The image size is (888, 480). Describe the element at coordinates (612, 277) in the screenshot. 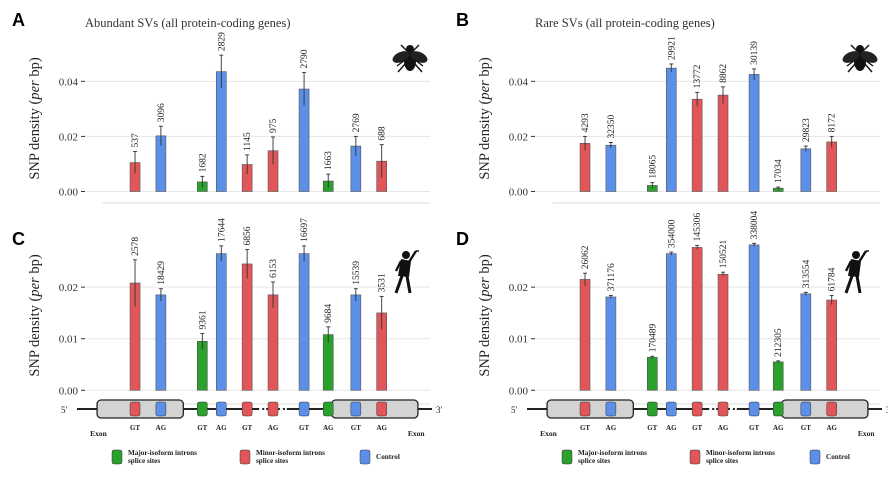

I see `bar-count-label: 371176` at that location.